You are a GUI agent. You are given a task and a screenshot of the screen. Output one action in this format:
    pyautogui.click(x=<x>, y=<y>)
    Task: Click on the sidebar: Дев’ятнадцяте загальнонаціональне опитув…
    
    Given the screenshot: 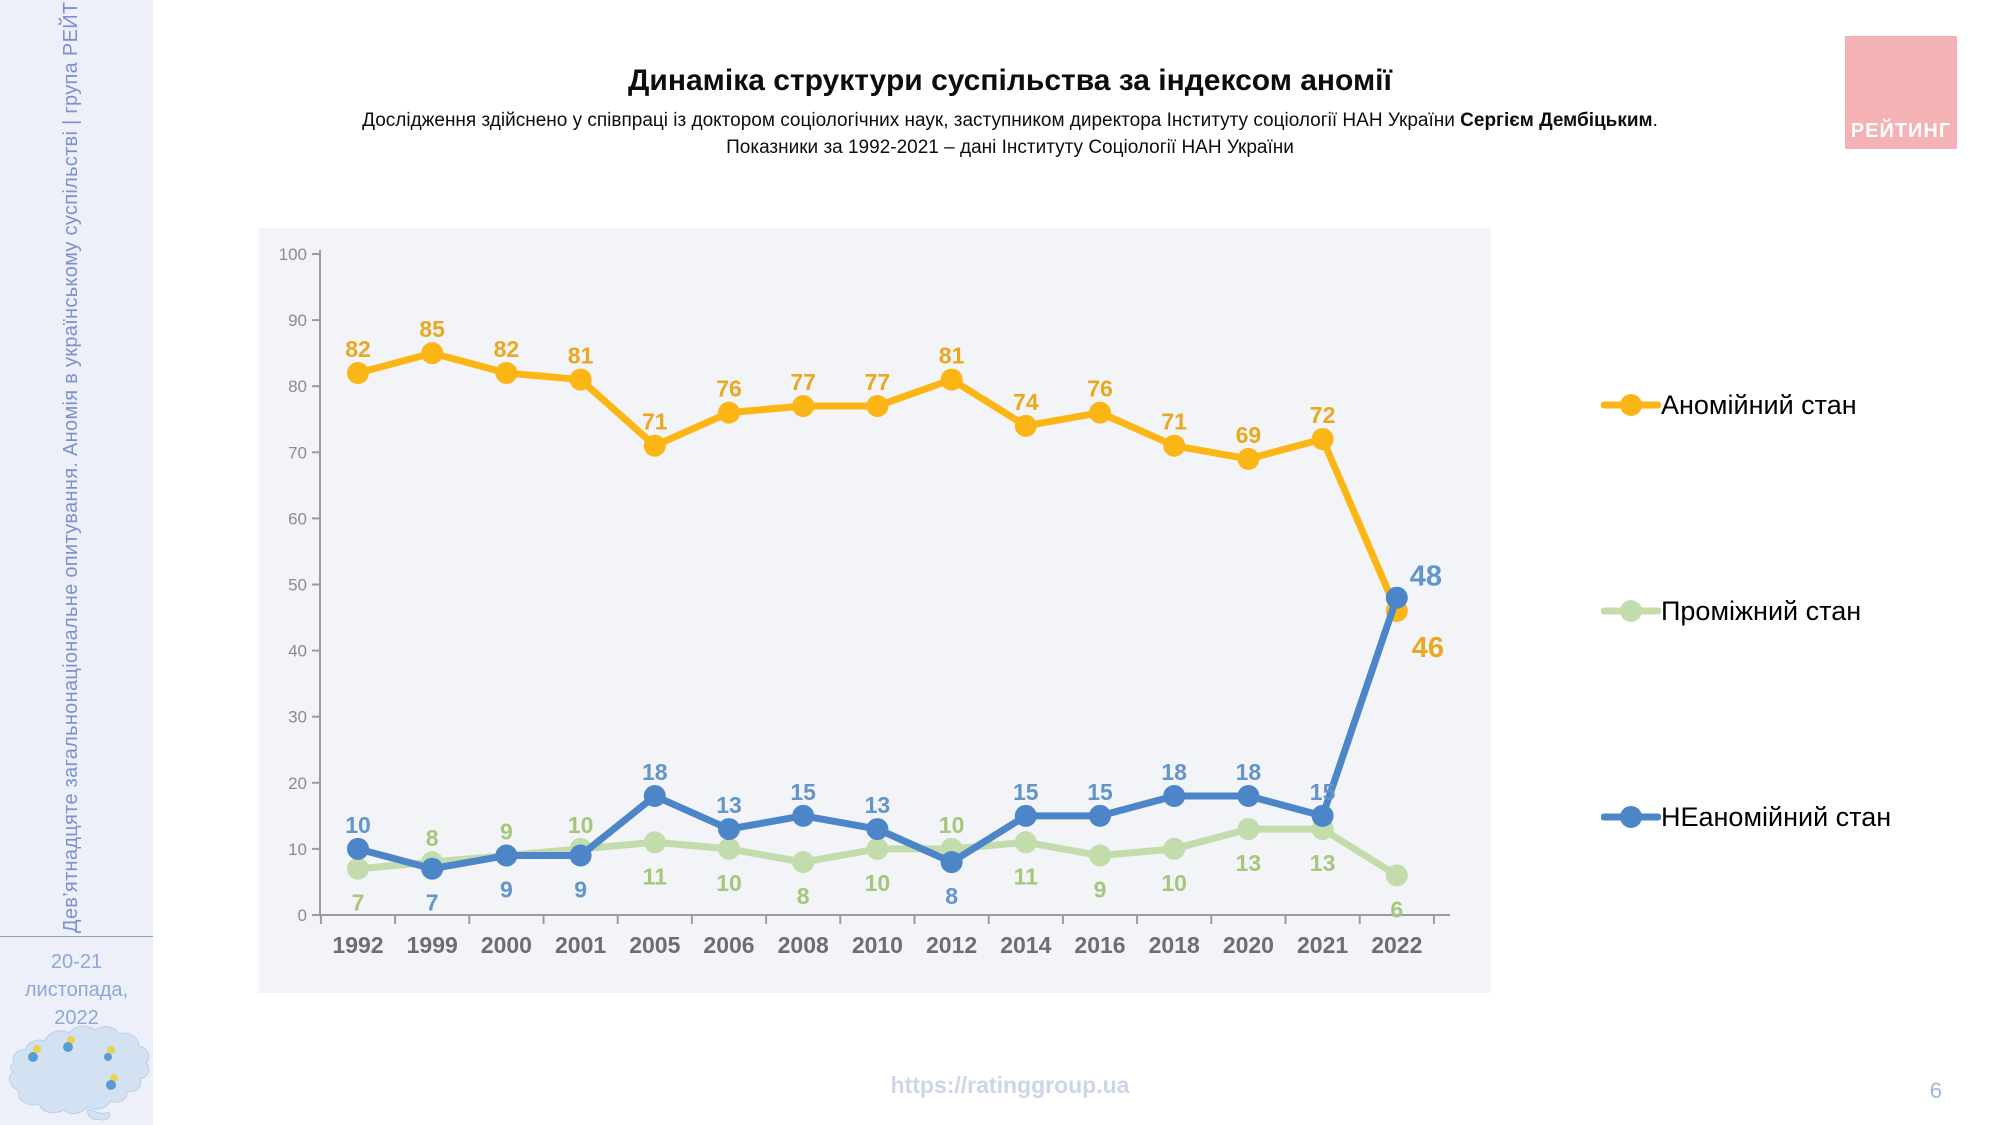 What is the action you would take?
    pyautogui.click(x=76, y=562)
    